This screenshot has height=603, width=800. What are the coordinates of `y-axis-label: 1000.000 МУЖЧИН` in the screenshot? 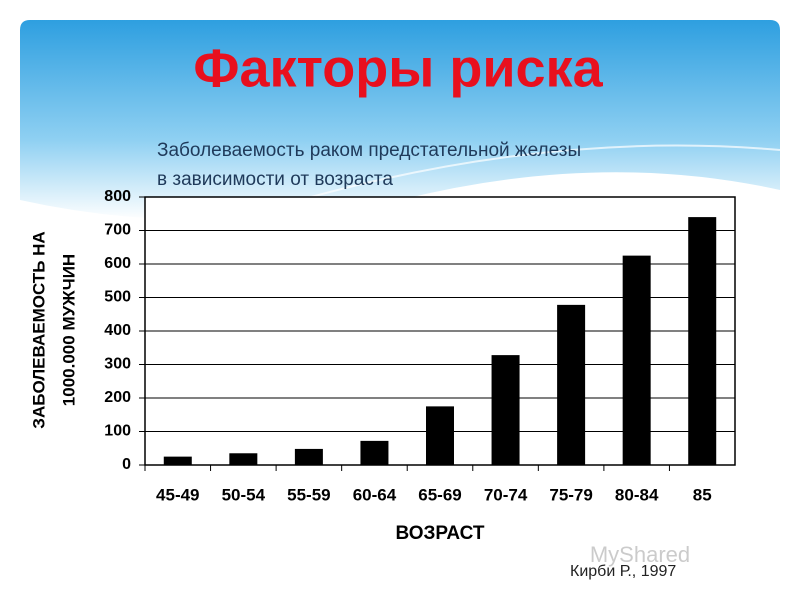 It's located at (68, 330).